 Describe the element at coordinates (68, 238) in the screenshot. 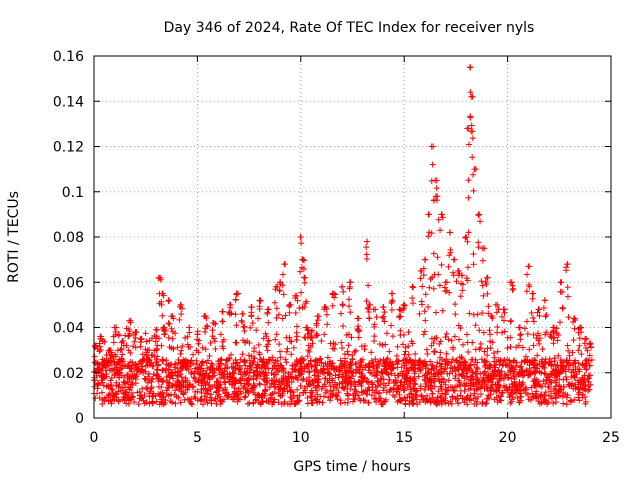

I see `y-tick-label: 0.08` at that location.